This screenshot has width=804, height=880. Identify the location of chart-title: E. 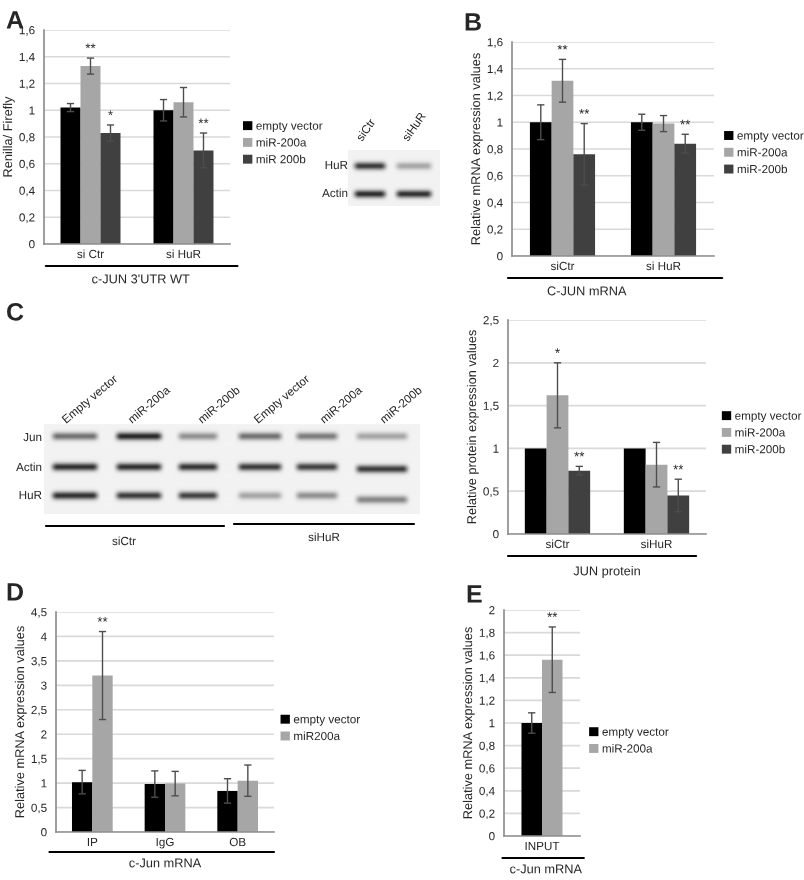
(474, 594).